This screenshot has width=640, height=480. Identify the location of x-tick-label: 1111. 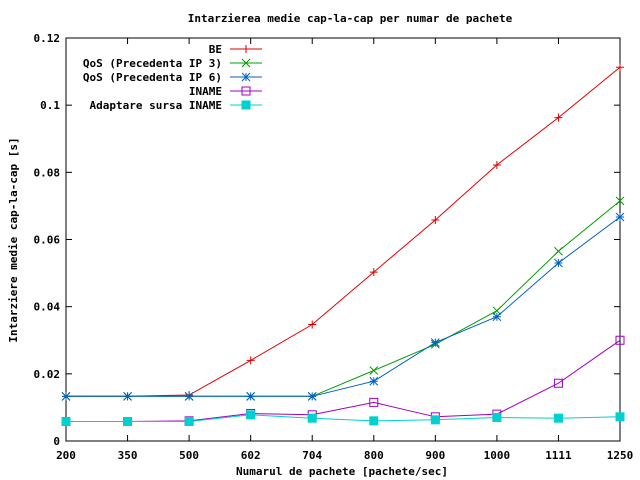
(558, 455).